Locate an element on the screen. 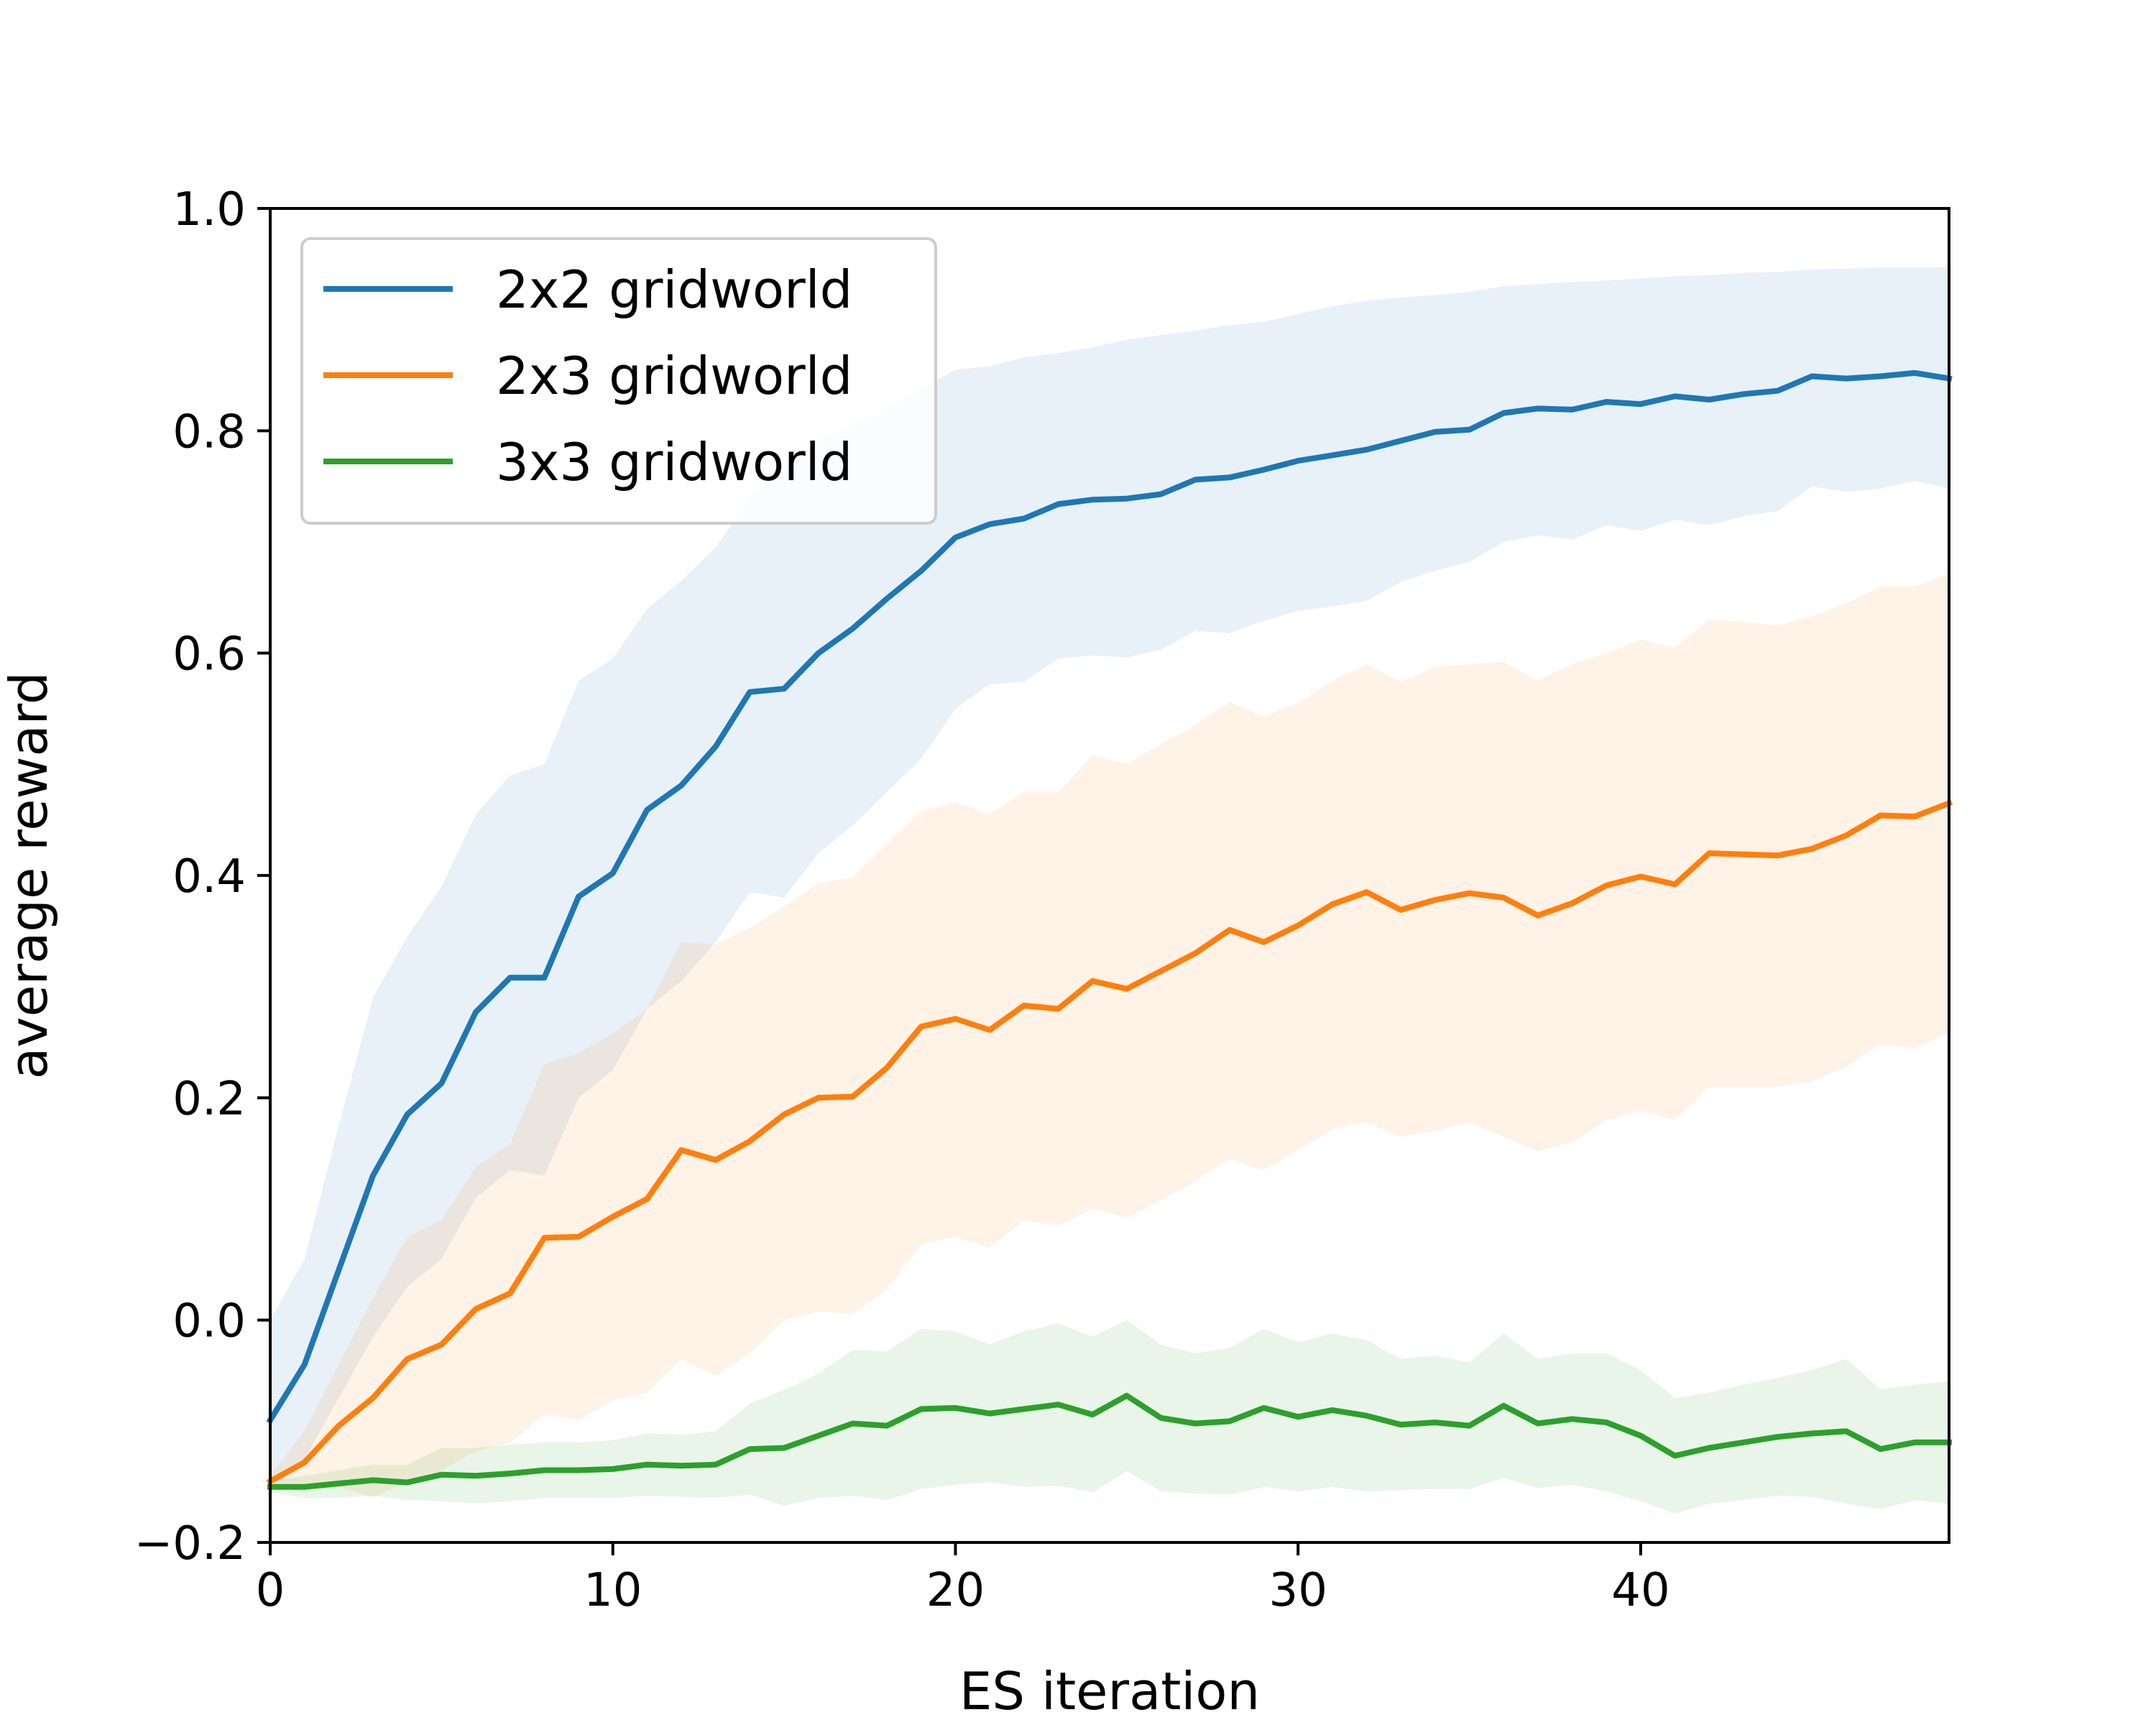 The image size is (2156, 1725). x-tick-label: 30 is located at coordinates (1297, 1590).